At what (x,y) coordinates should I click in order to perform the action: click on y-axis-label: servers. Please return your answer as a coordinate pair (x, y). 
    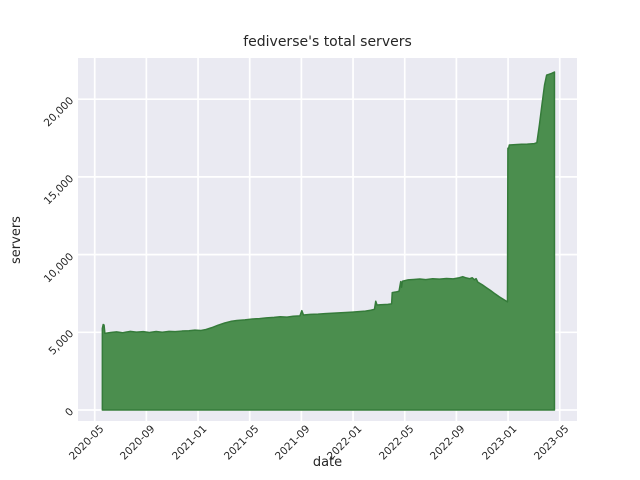
    Looking at the image, I should click on (16, 240).